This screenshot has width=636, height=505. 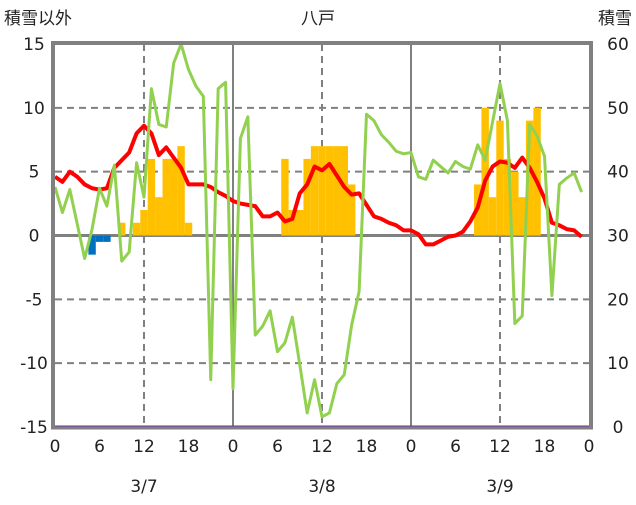 I want to click on day-label: 3/9, so click(x=499, y=487).